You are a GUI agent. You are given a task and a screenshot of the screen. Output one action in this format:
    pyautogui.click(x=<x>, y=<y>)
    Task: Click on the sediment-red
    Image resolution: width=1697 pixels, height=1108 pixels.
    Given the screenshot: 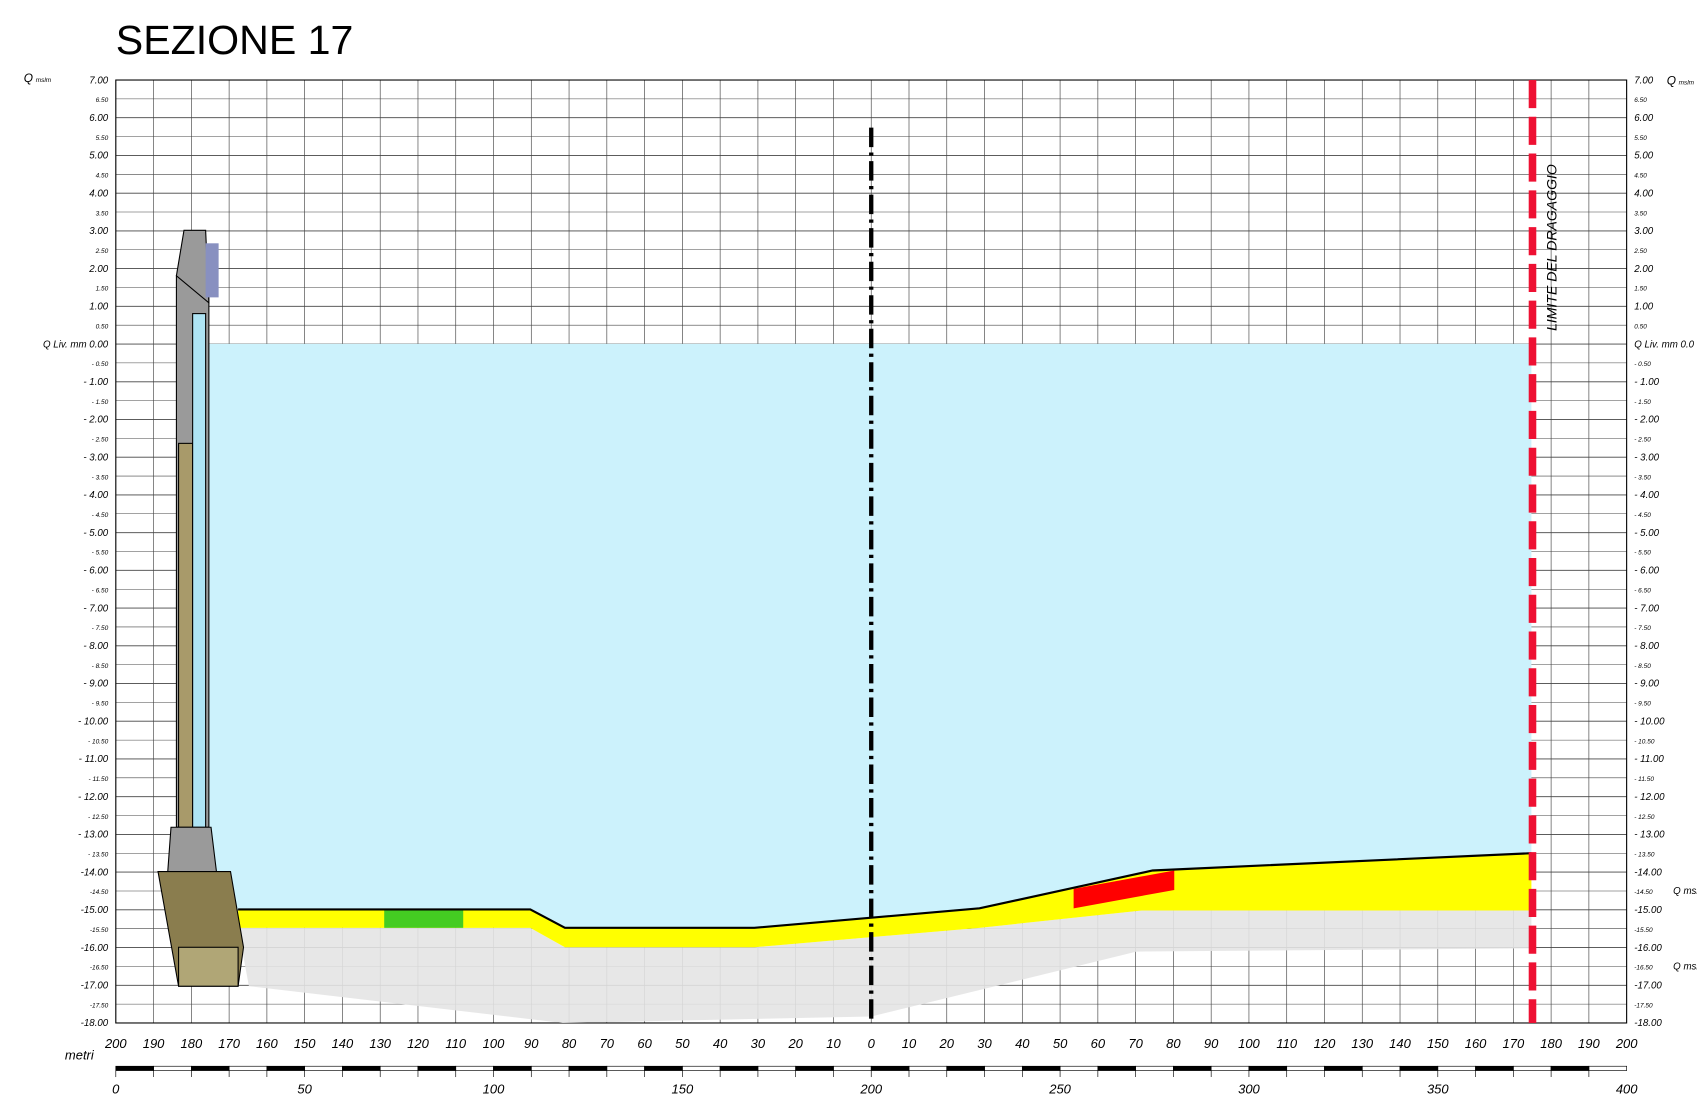 What is the action you would take?
    pyautogui.click(x=1124, y=889)
    